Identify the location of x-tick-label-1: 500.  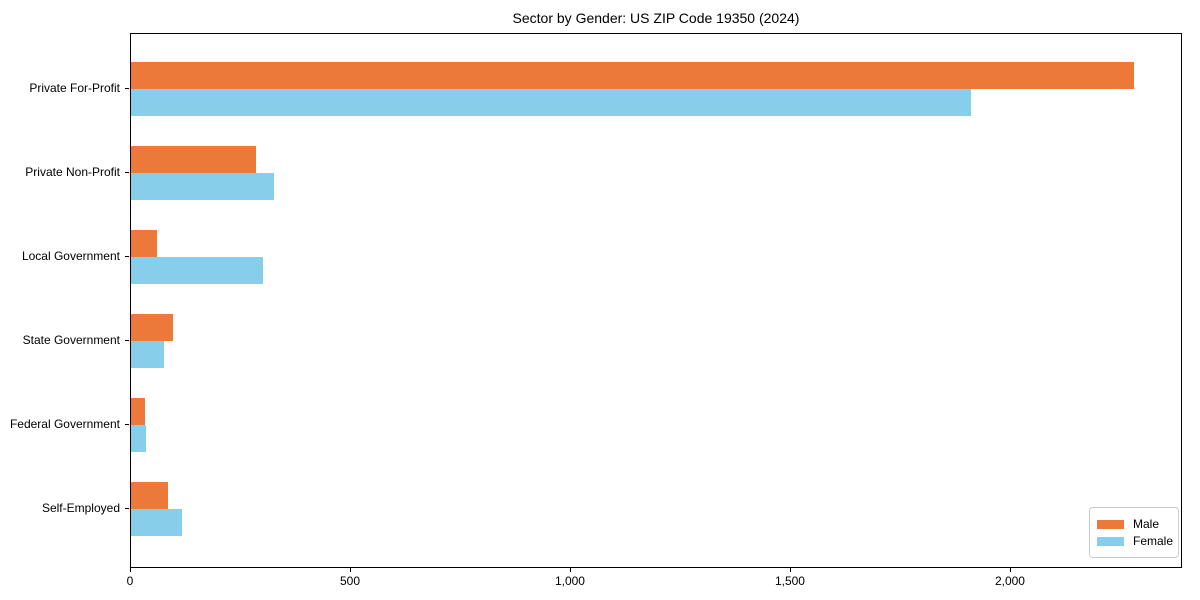
(349, 581).